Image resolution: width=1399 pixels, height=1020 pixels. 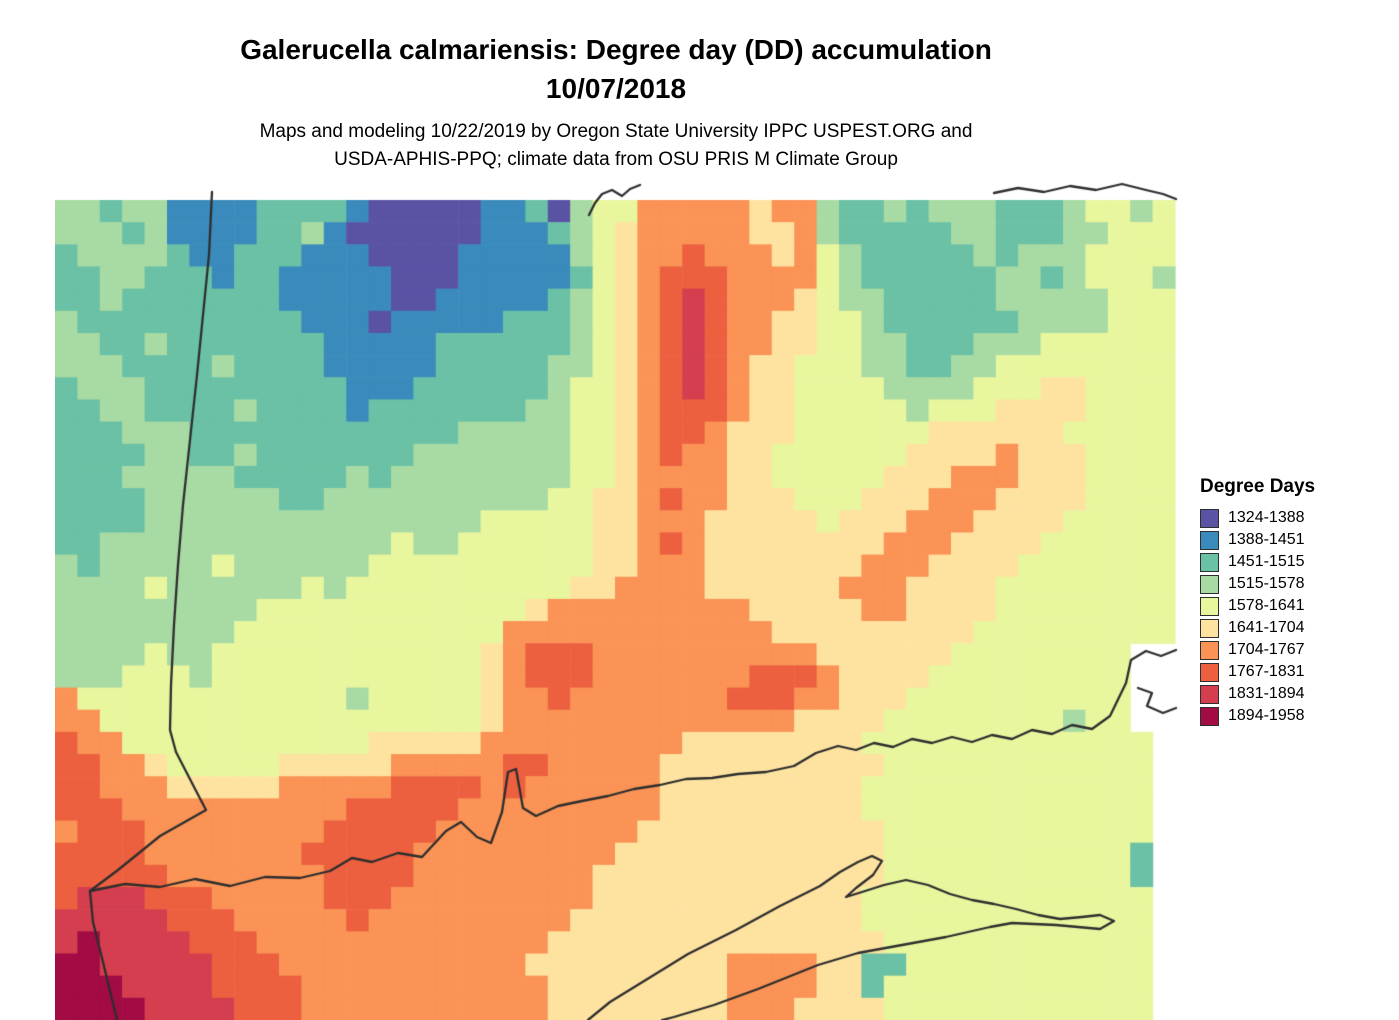 I want to click on legend-item: 1515-1578, so click(x=1257, y=584).